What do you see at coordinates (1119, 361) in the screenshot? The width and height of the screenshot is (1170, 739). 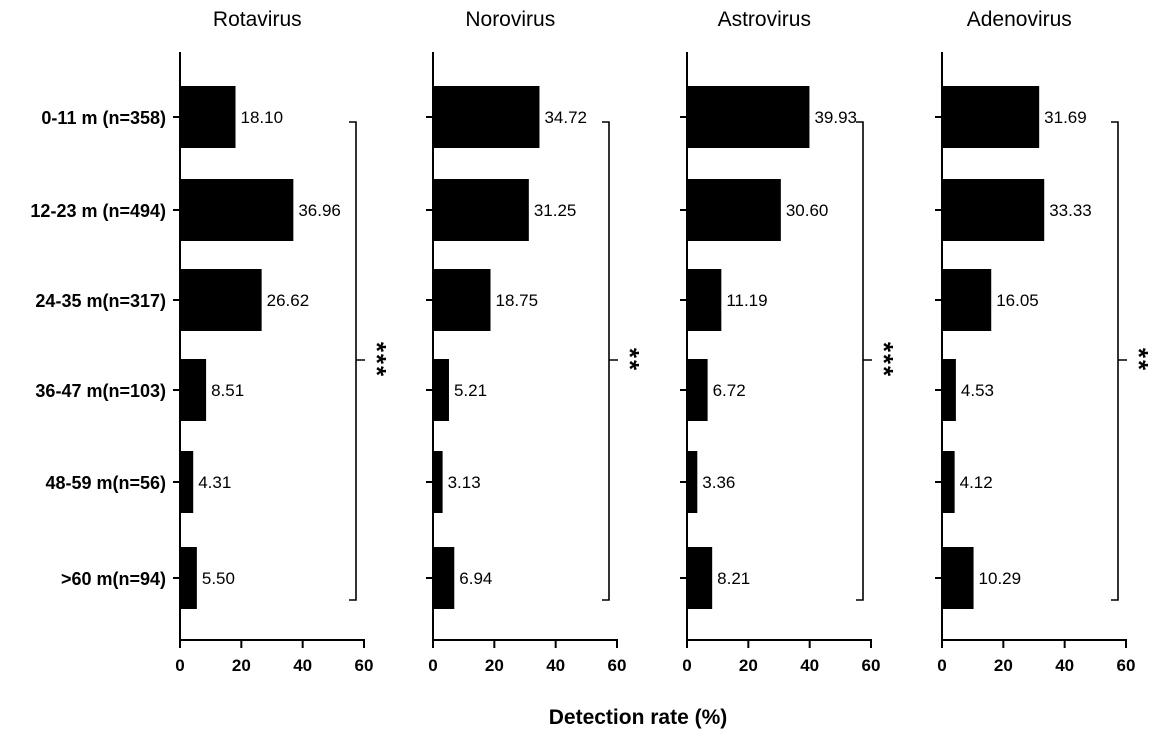 I see `adenovirus-significance-bracket` at bounding box center [1119, 361].